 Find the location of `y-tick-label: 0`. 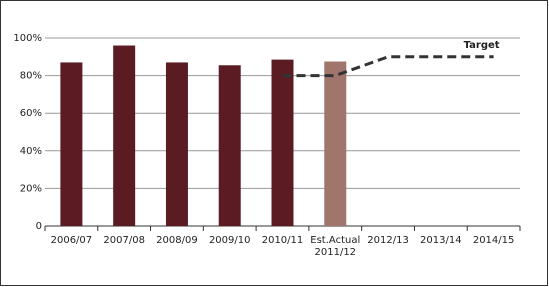

y-tick-label: 0 is located at coordinates (39, 226).